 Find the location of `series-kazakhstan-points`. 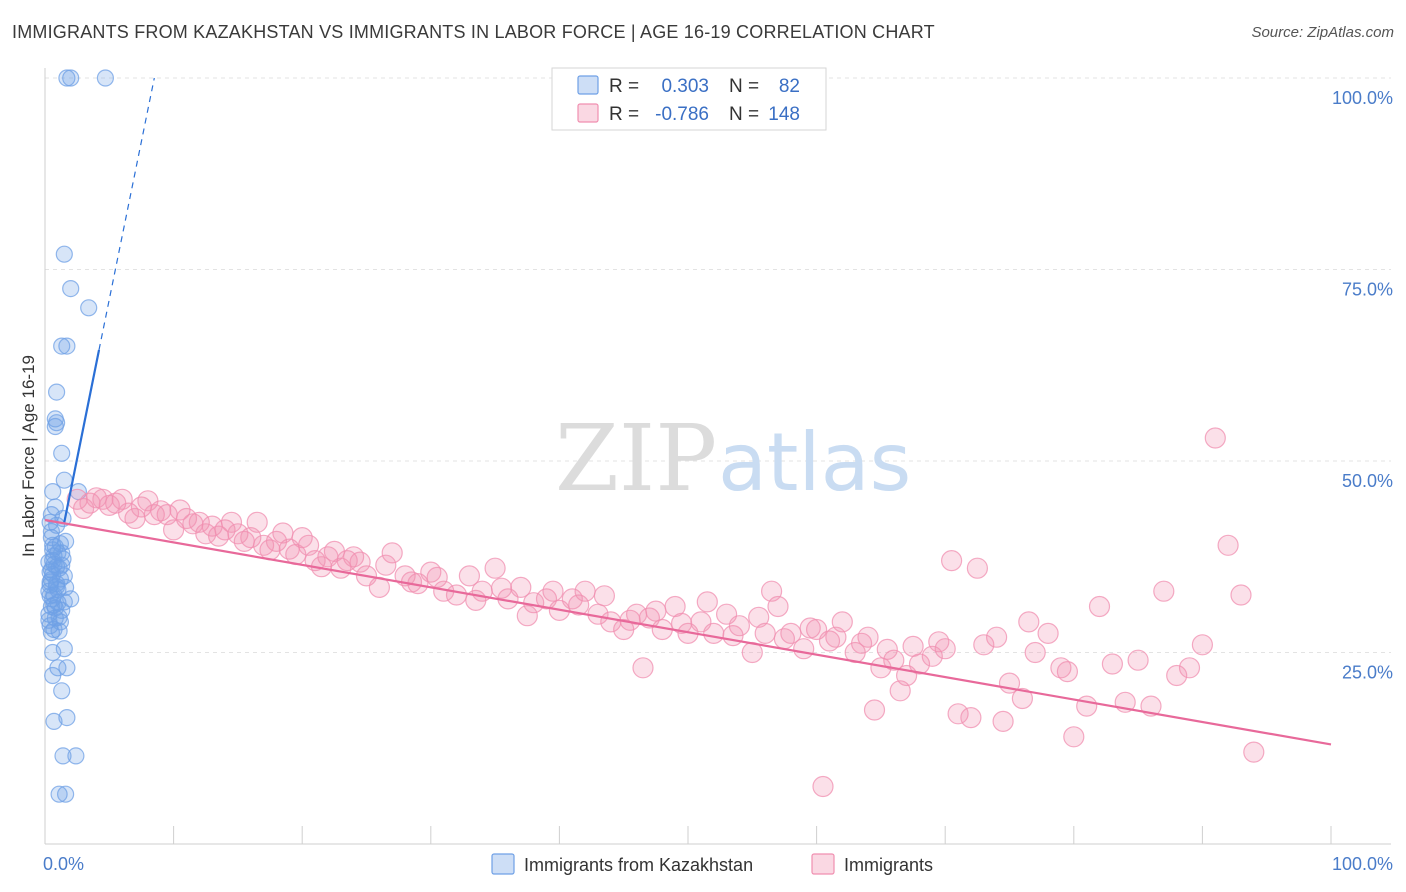

series-kazakhstan-points is located at coordinates (77, 436).